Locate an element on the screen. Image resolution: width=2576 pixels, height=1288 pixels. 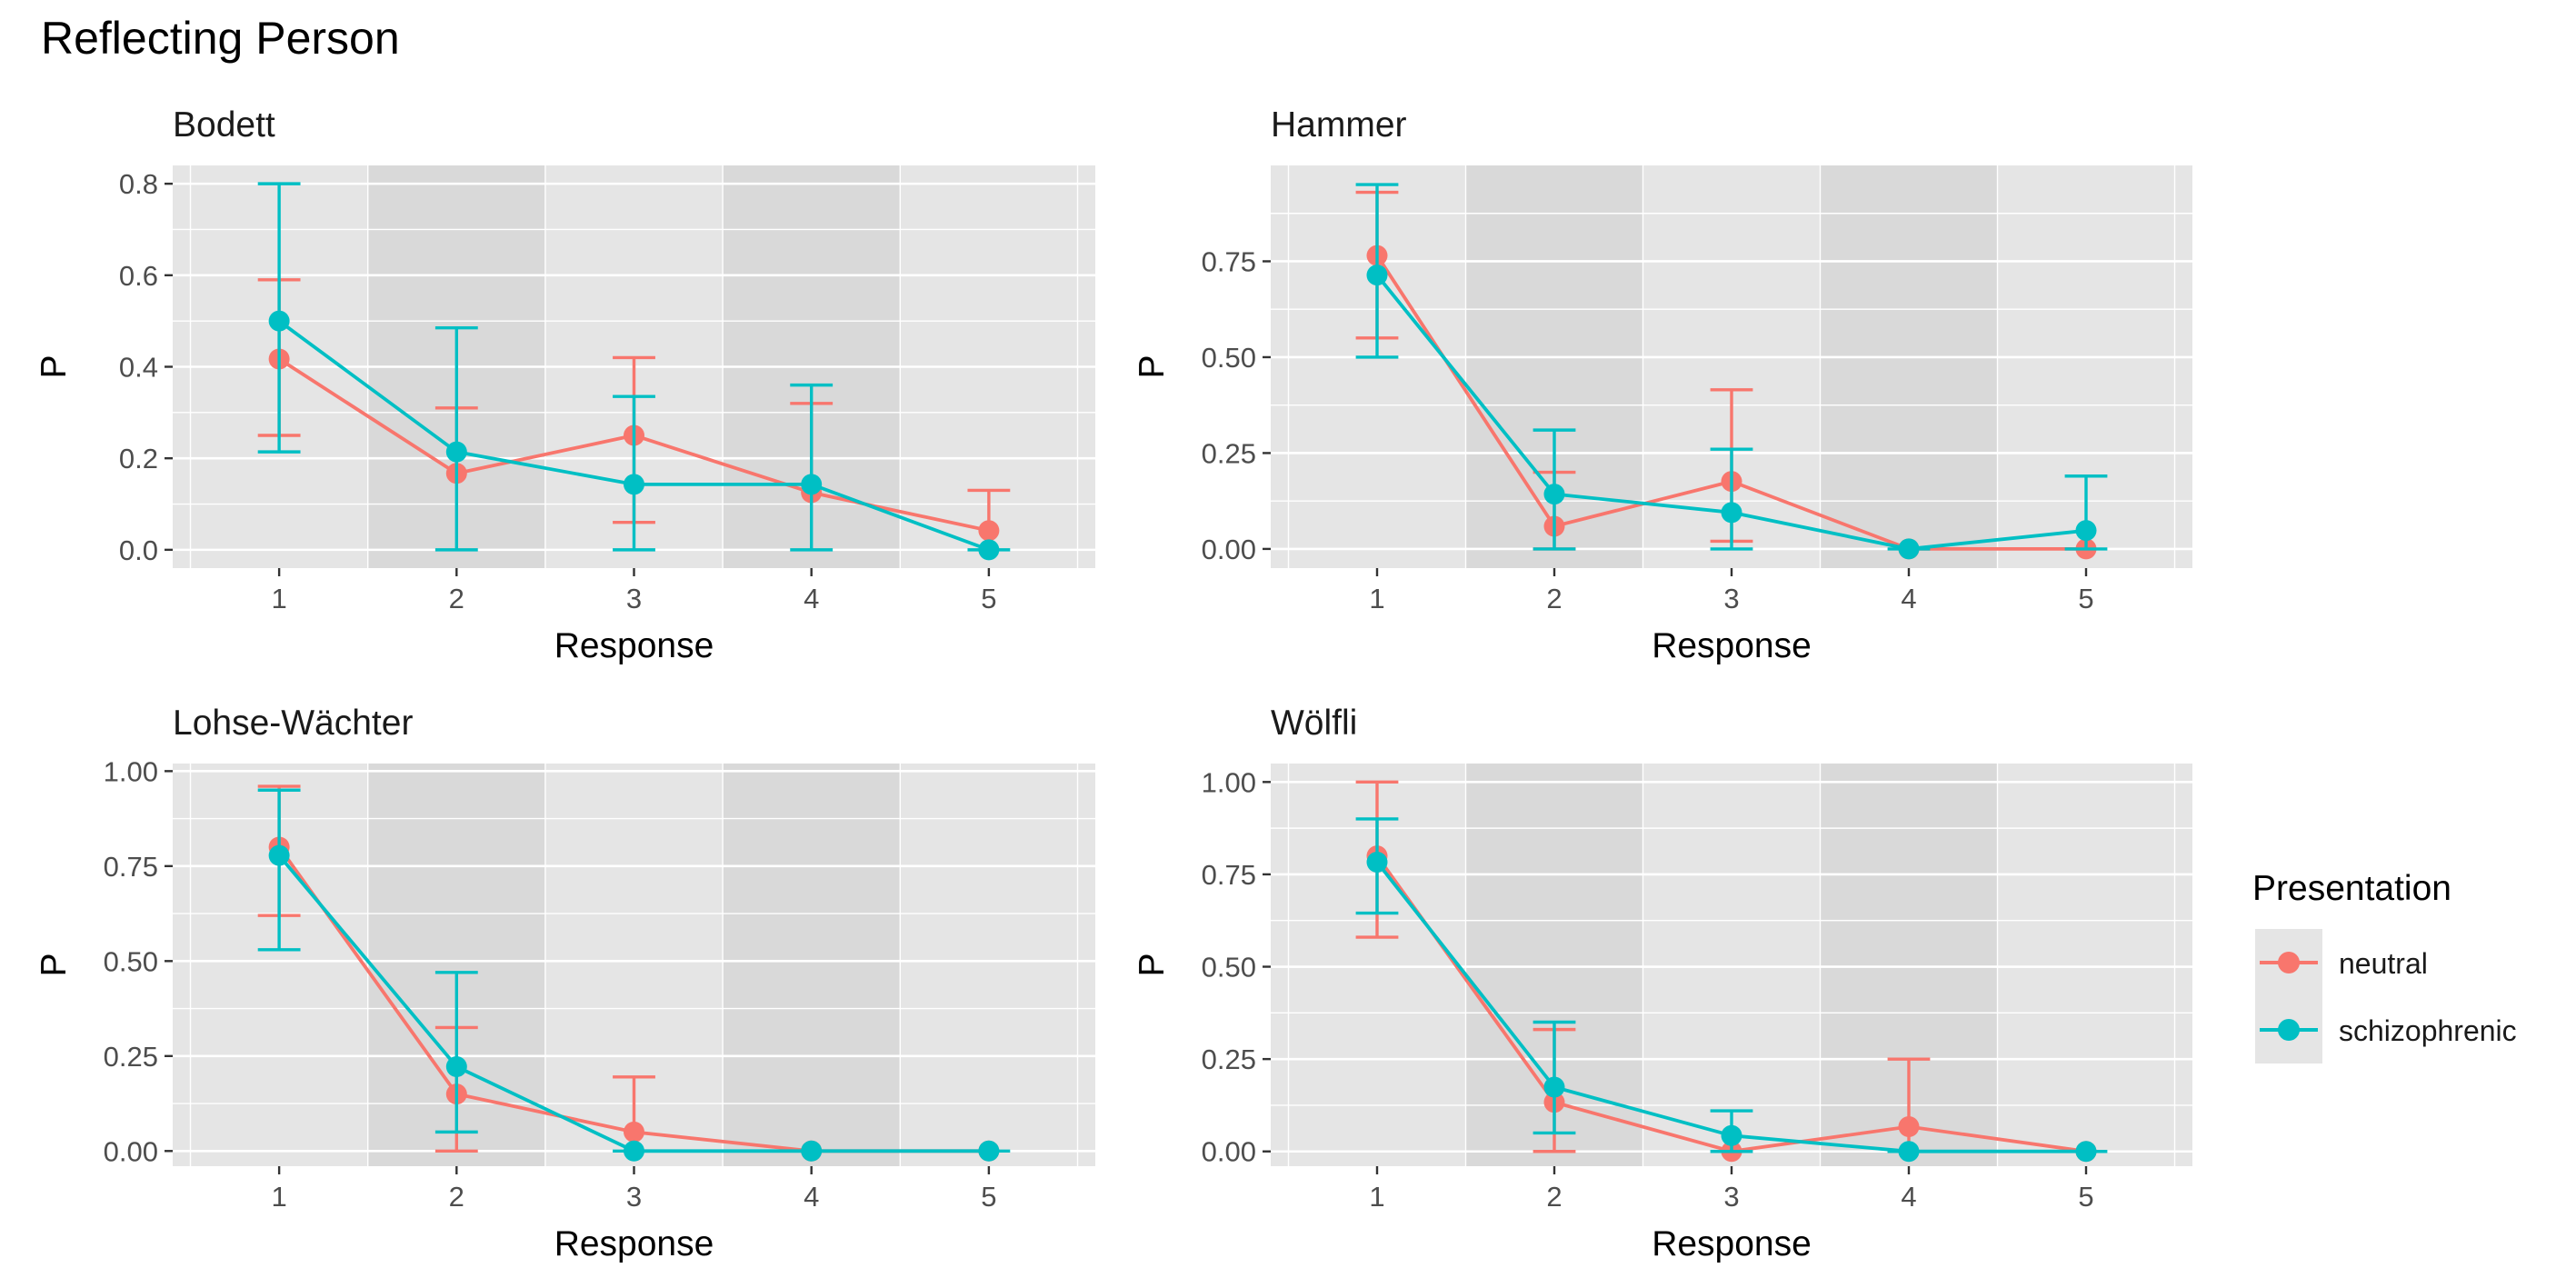
y-tick-label: 0.4 is located at coordinates (138, 368).